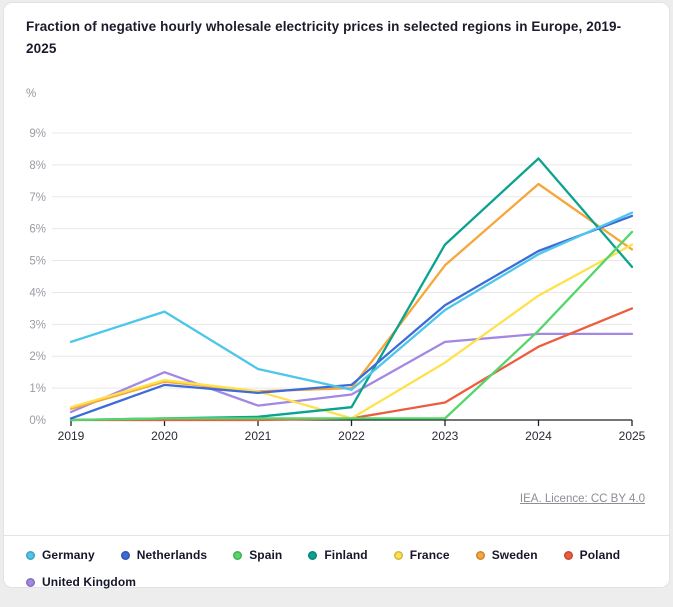 This screenshot has width=673, height=607. What do you see at coordinates (37, 325) in the screenshot?
I see `y-axis-tick-label: 3%` at bounding box center [37, 325].